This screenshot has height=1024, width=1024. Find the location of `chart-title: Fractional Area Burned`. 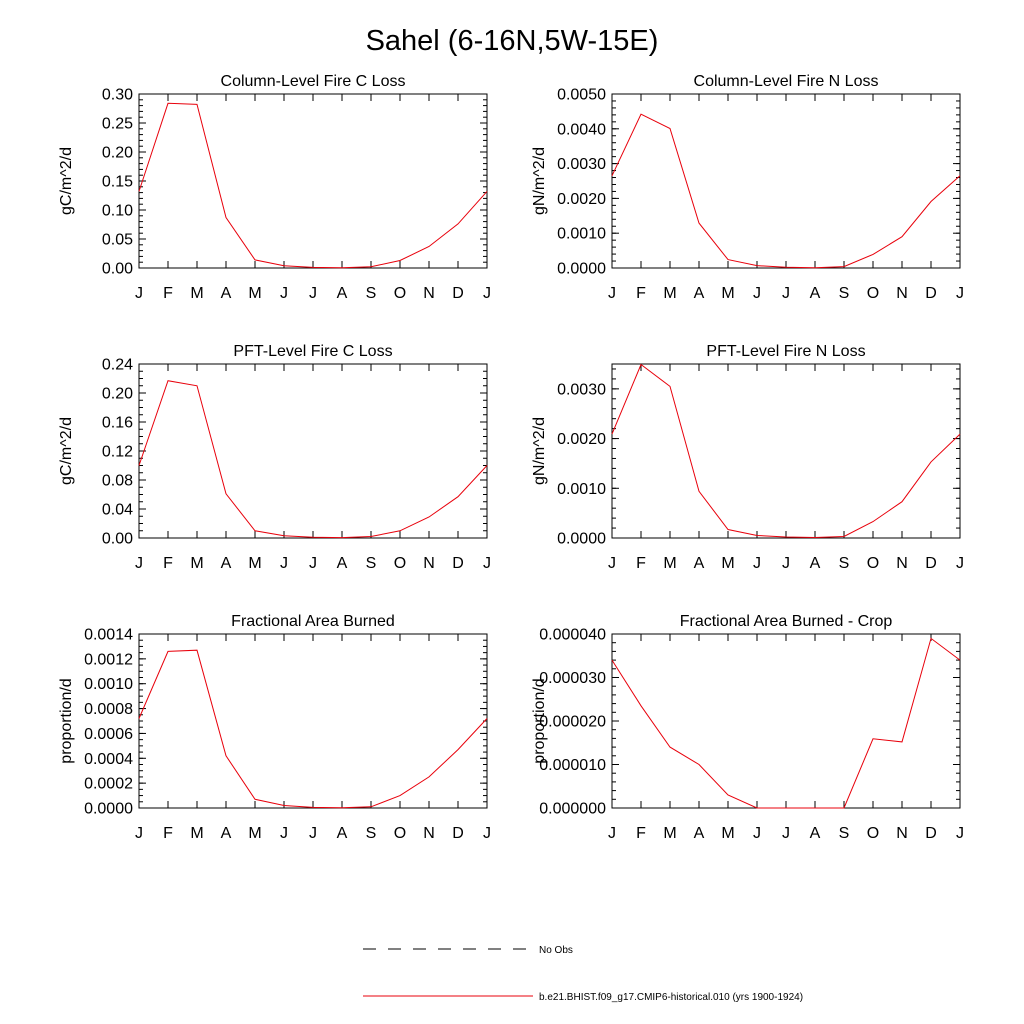

chart-title: Fractional Area Burned is located at coordinates (313, 621).